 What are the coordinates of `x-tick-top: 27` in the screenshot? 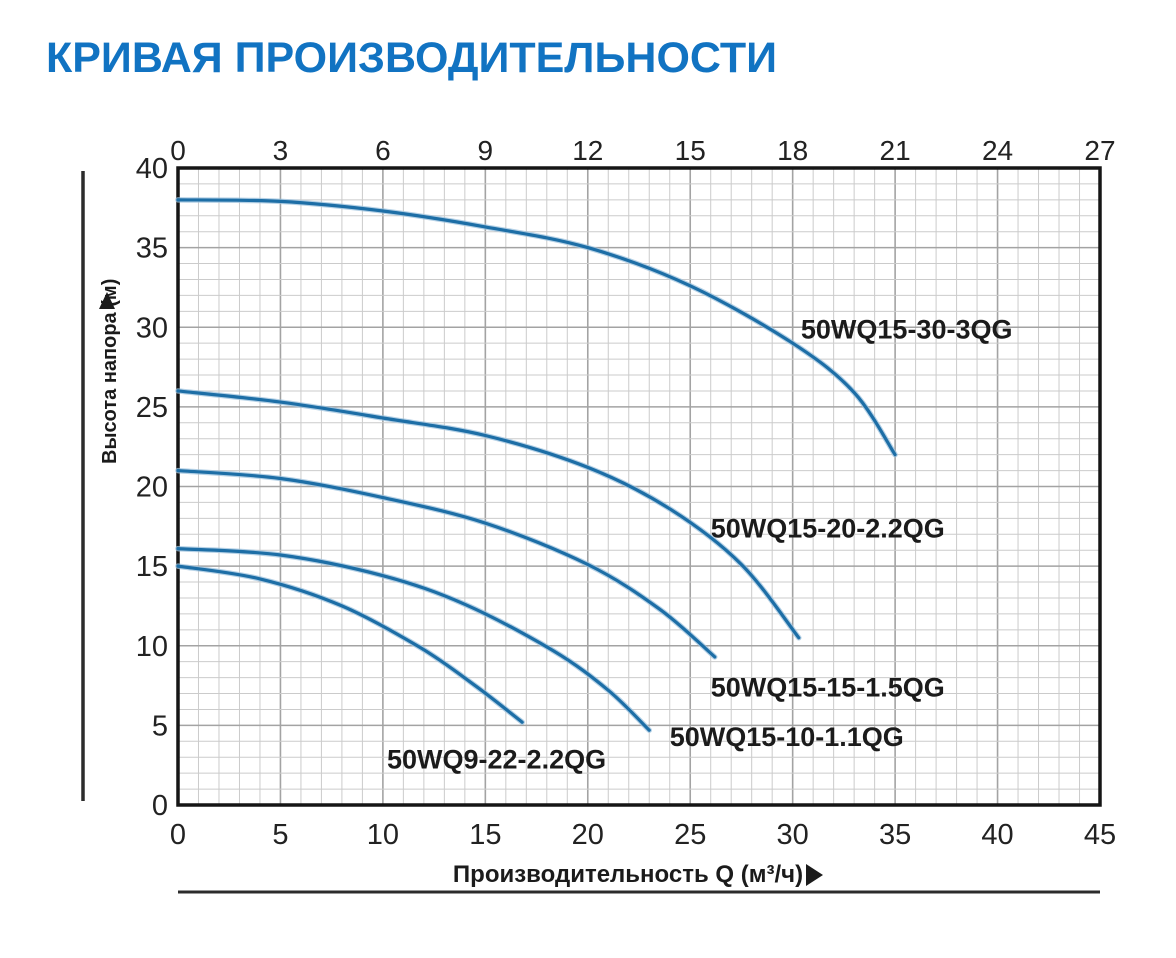 It's located at (1099, 150).